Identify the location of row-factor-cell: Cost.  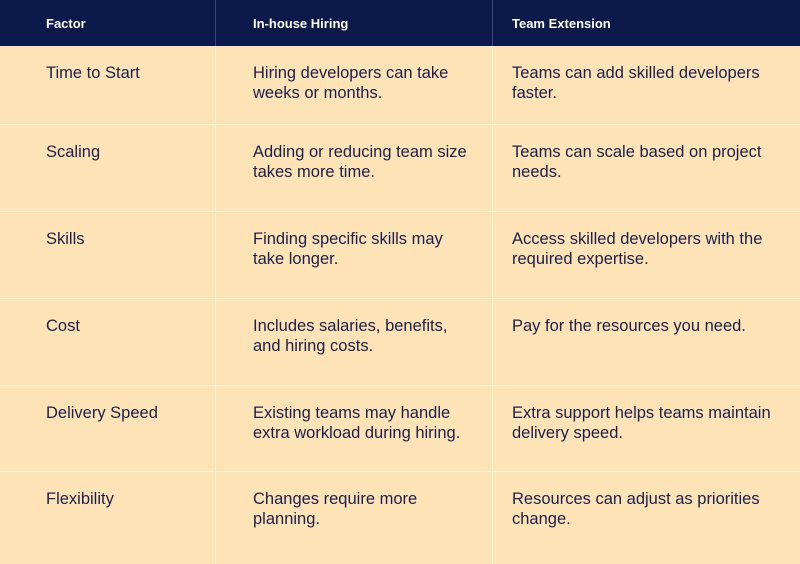
(108, 342).